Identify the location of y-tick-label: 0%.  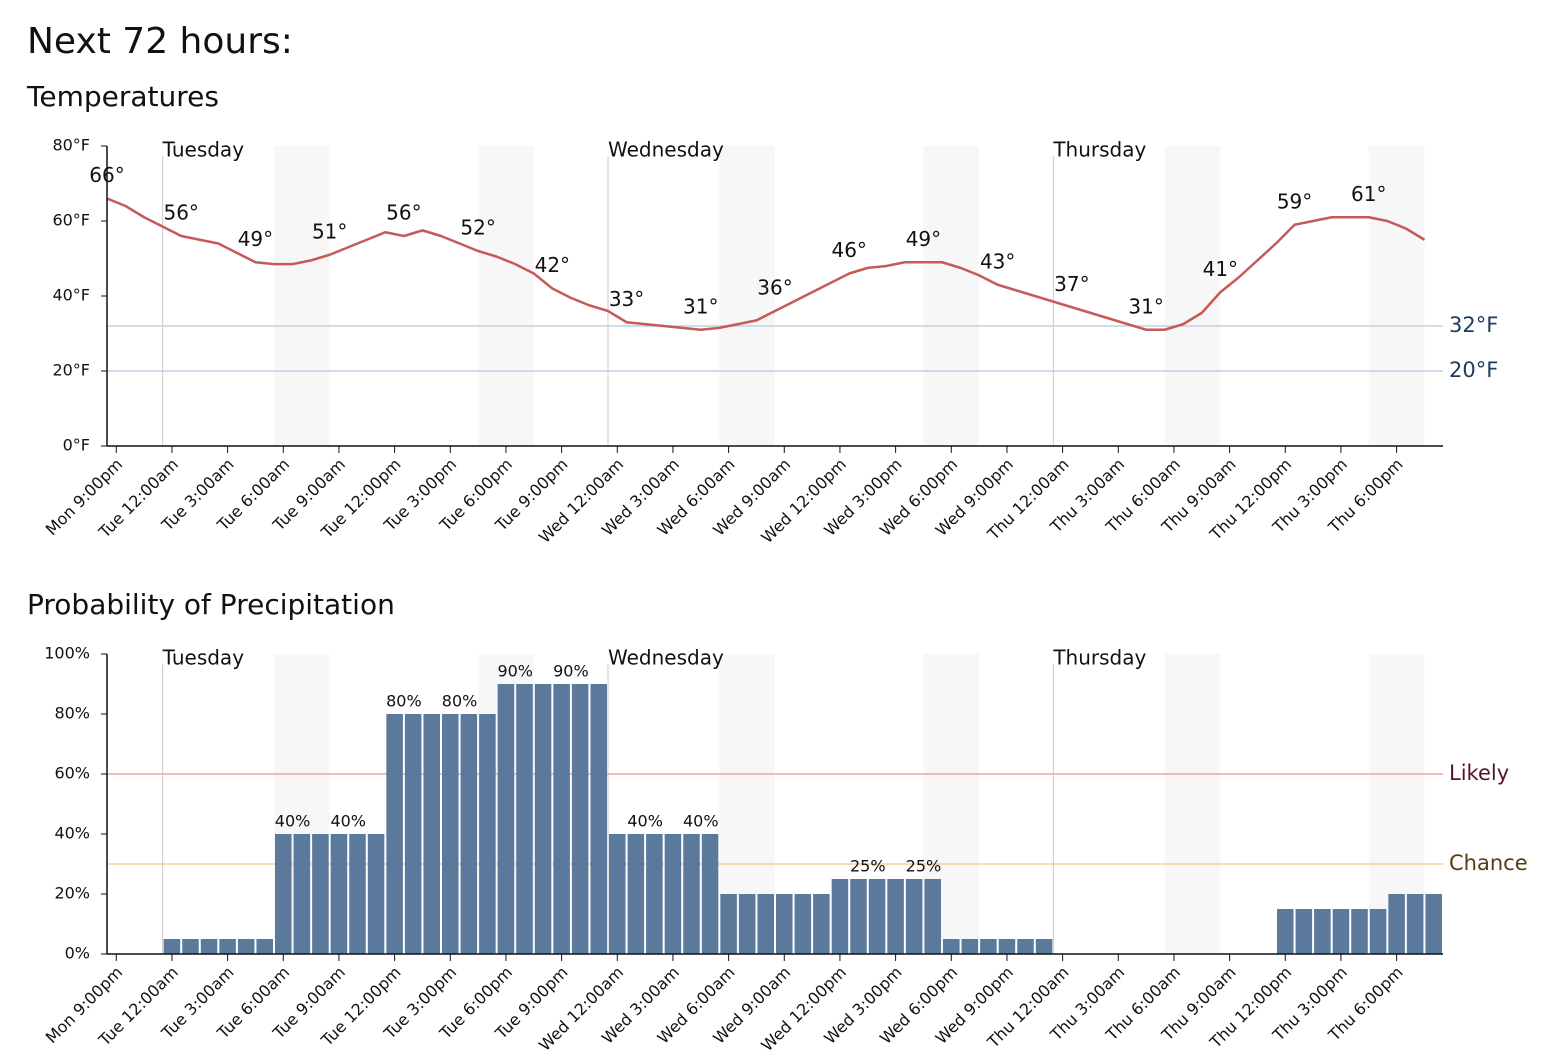
(77, 953).